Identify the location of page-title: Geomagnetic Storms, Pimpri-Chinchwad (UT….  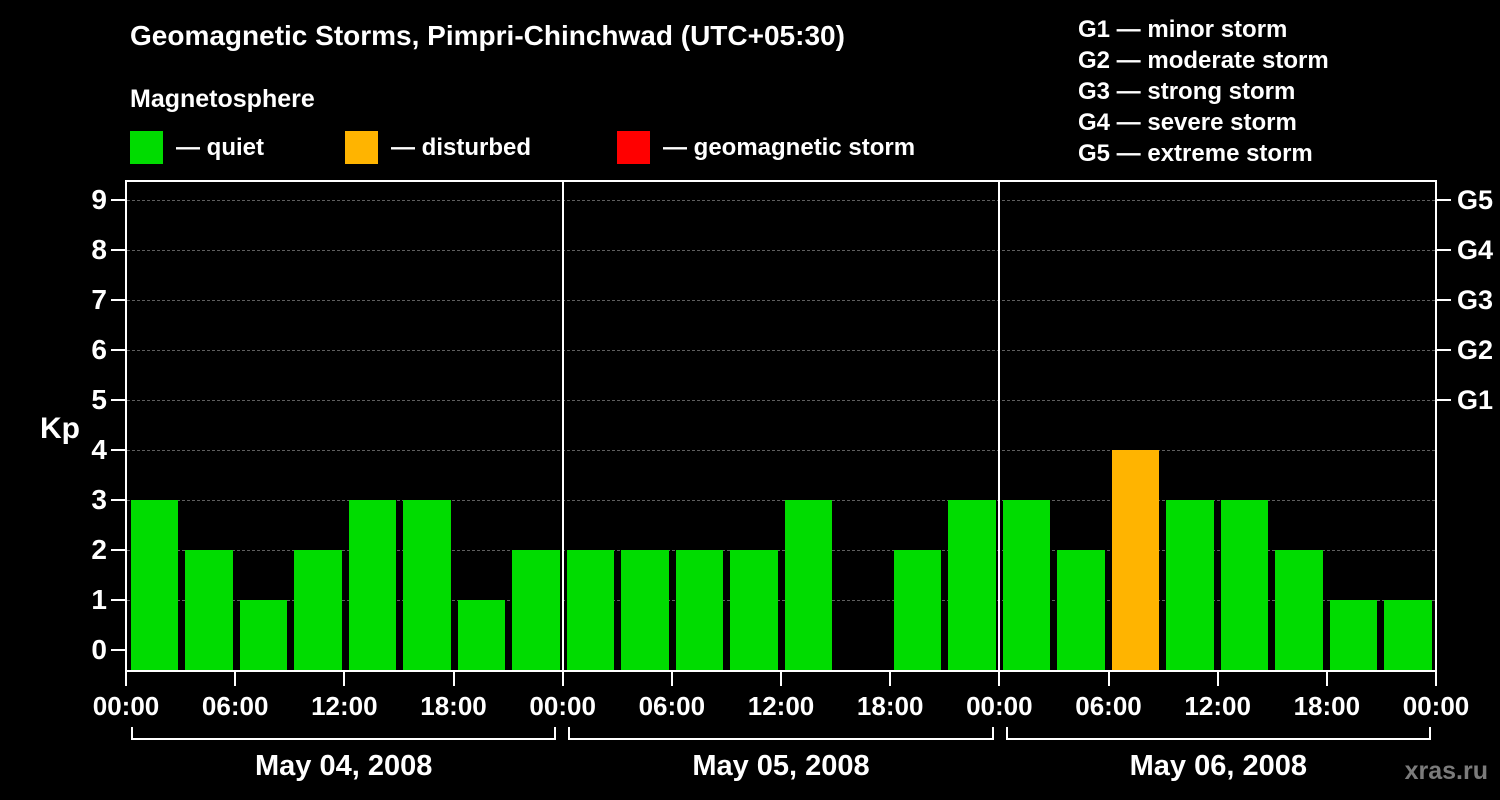
(487, 35).